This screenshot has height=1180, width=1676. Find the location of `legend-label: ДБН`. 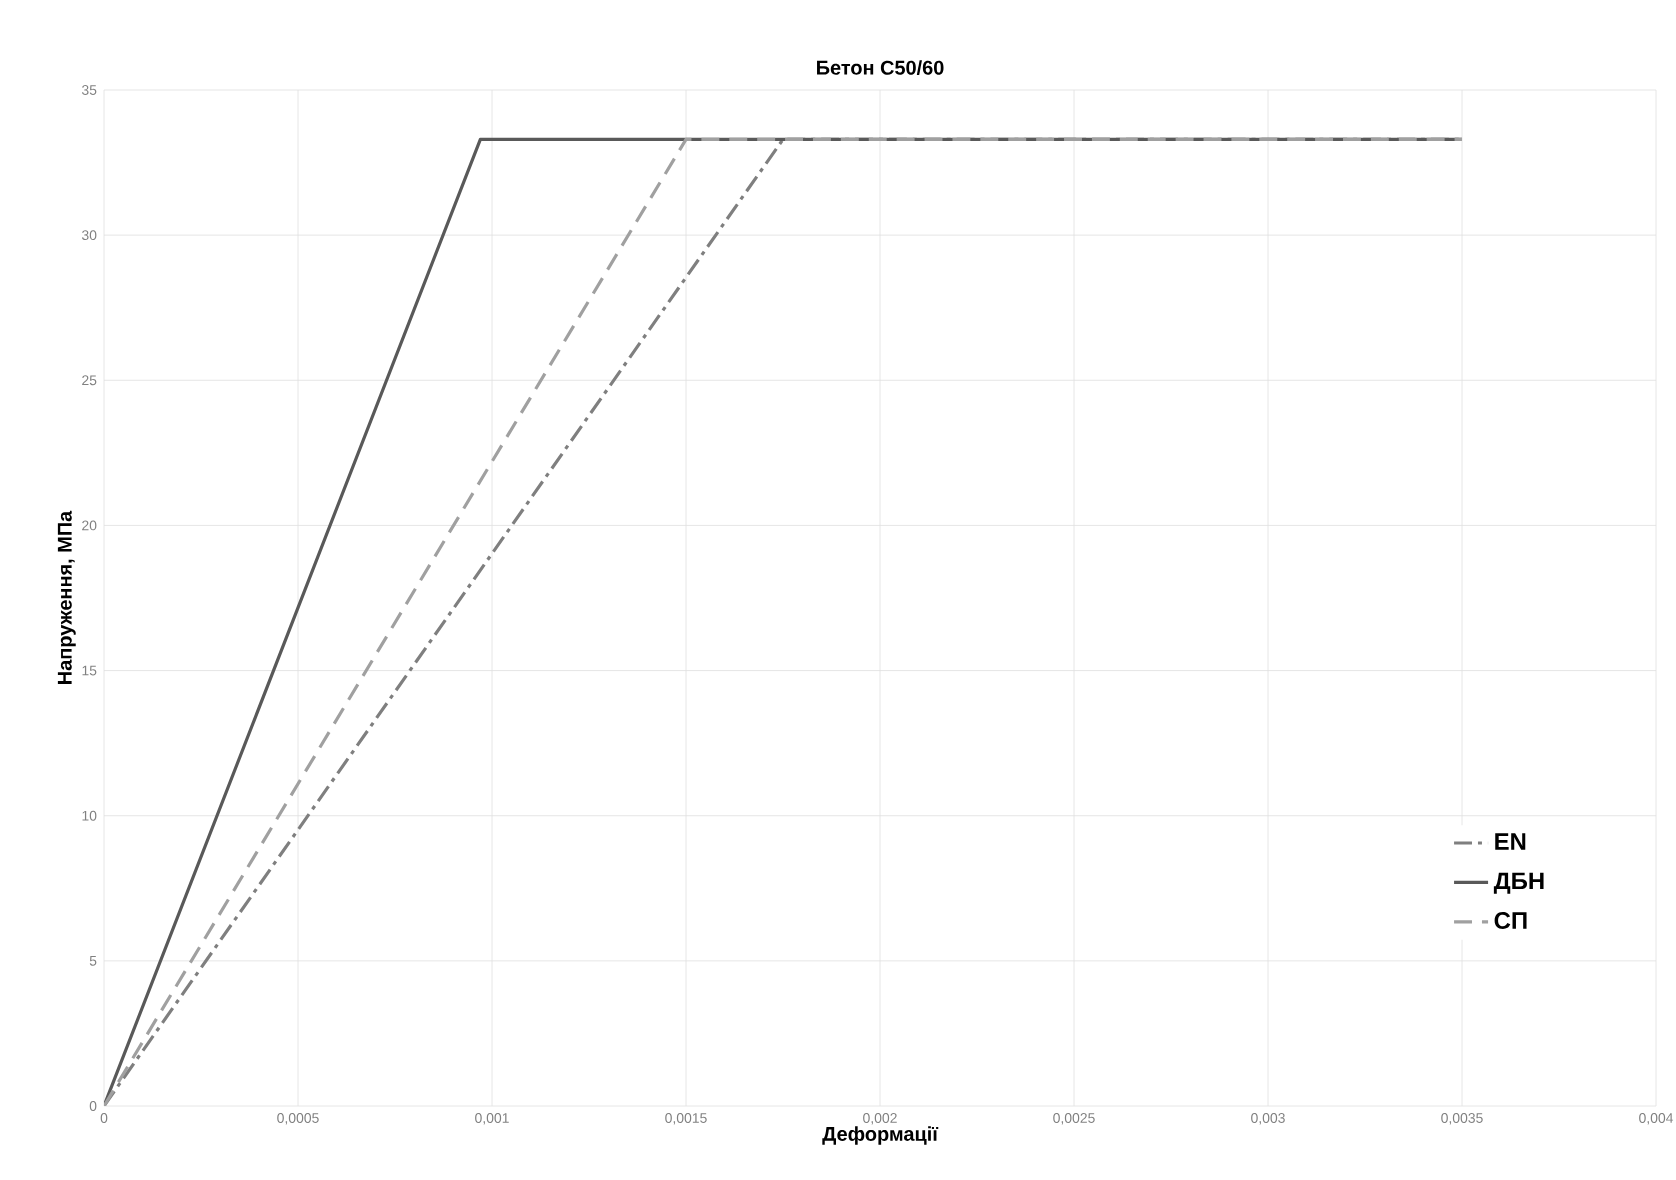

legend-label: ДБН is located at coordinates (1518, 883).